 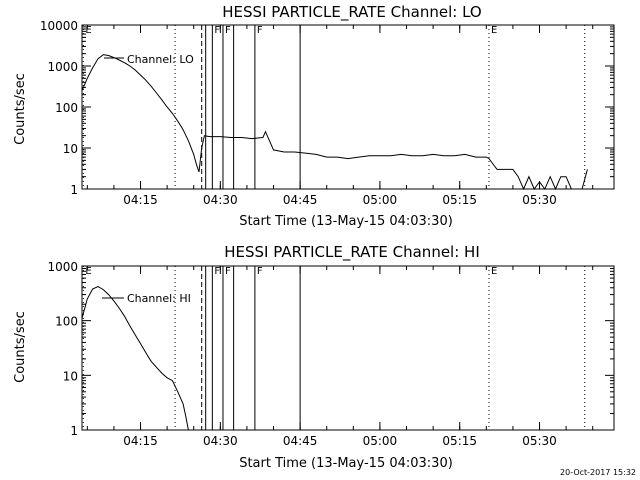 What do you see at coordinates (351, 12) in the screenshot?
I see `chart-title: HESSI PARTICLE_RATE Channel: LO` at bounding box center [351, 12].